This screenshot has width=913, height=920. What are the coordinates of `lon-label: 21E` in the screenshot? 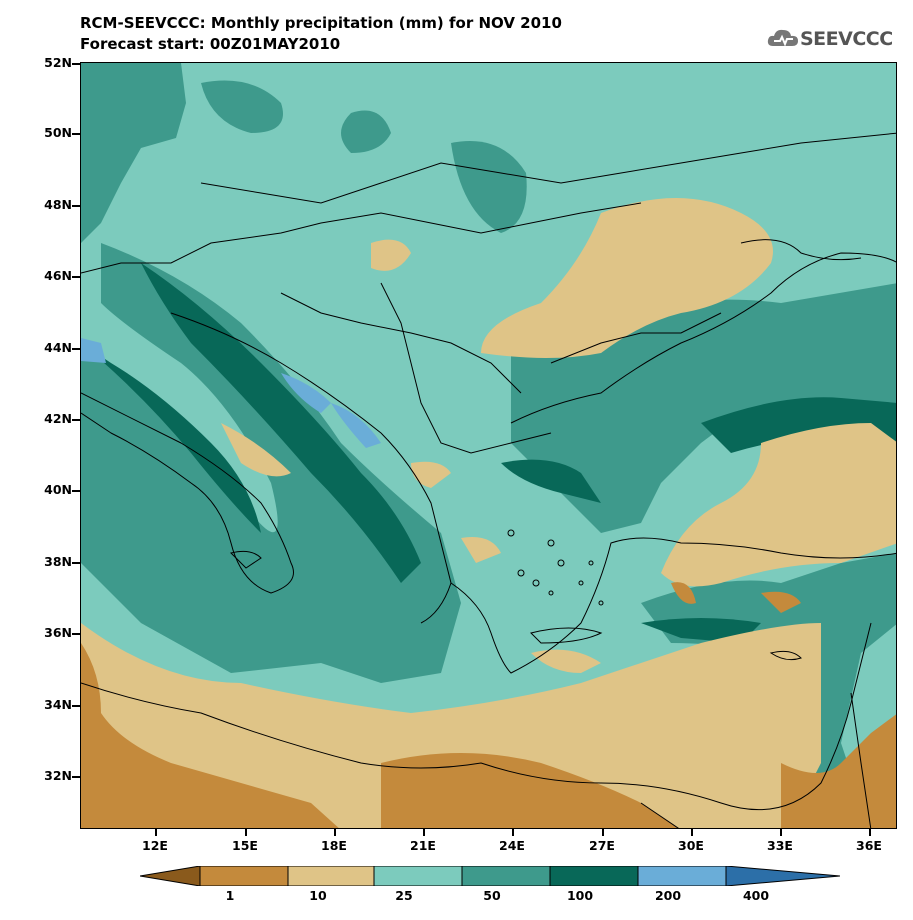 It's located at (423, 845).